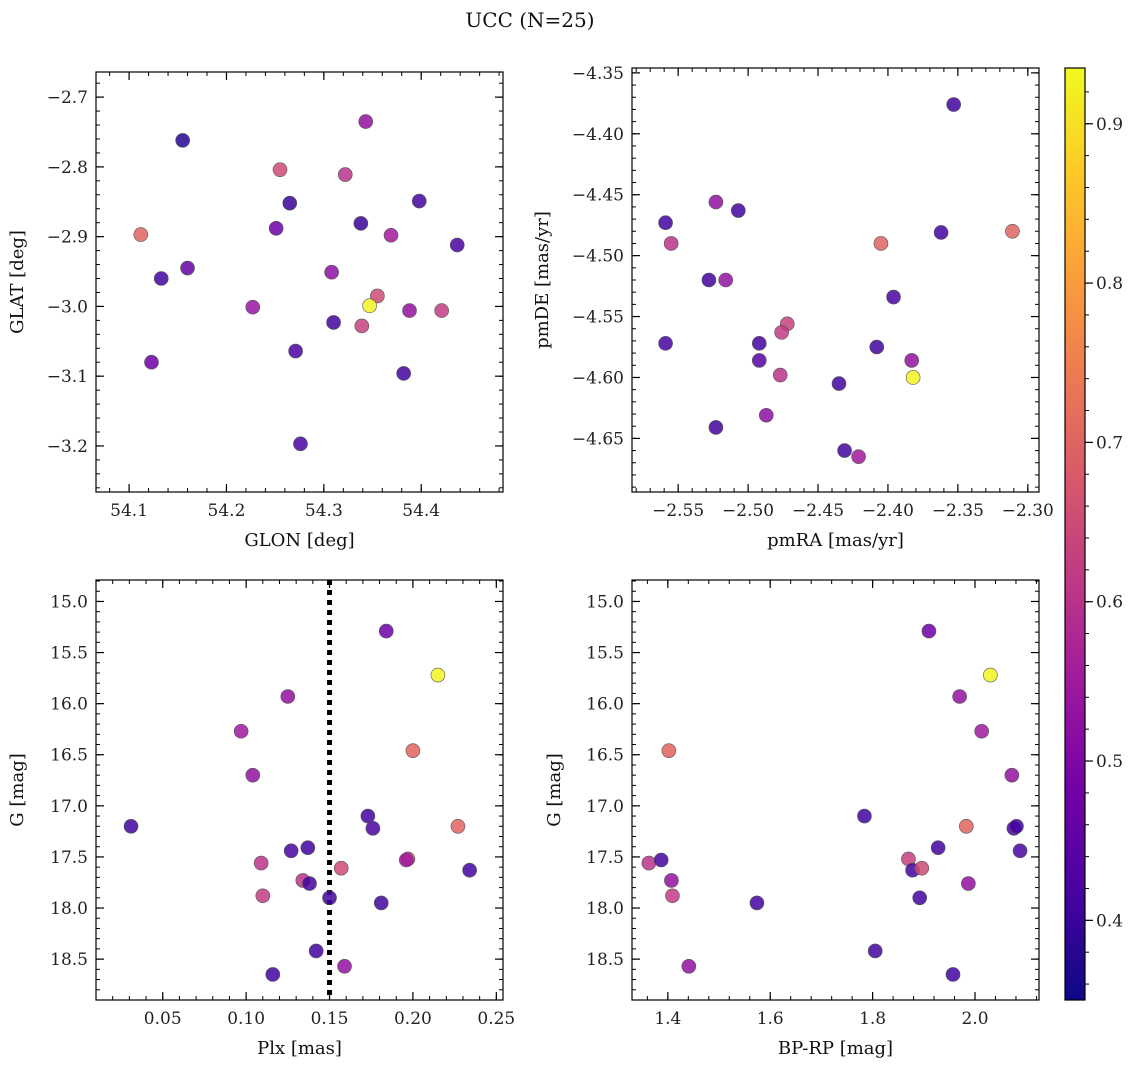  Describe the element at coordinates (748, 511) in the screenshot. I see `x-tick-label: −2.50` at that location.